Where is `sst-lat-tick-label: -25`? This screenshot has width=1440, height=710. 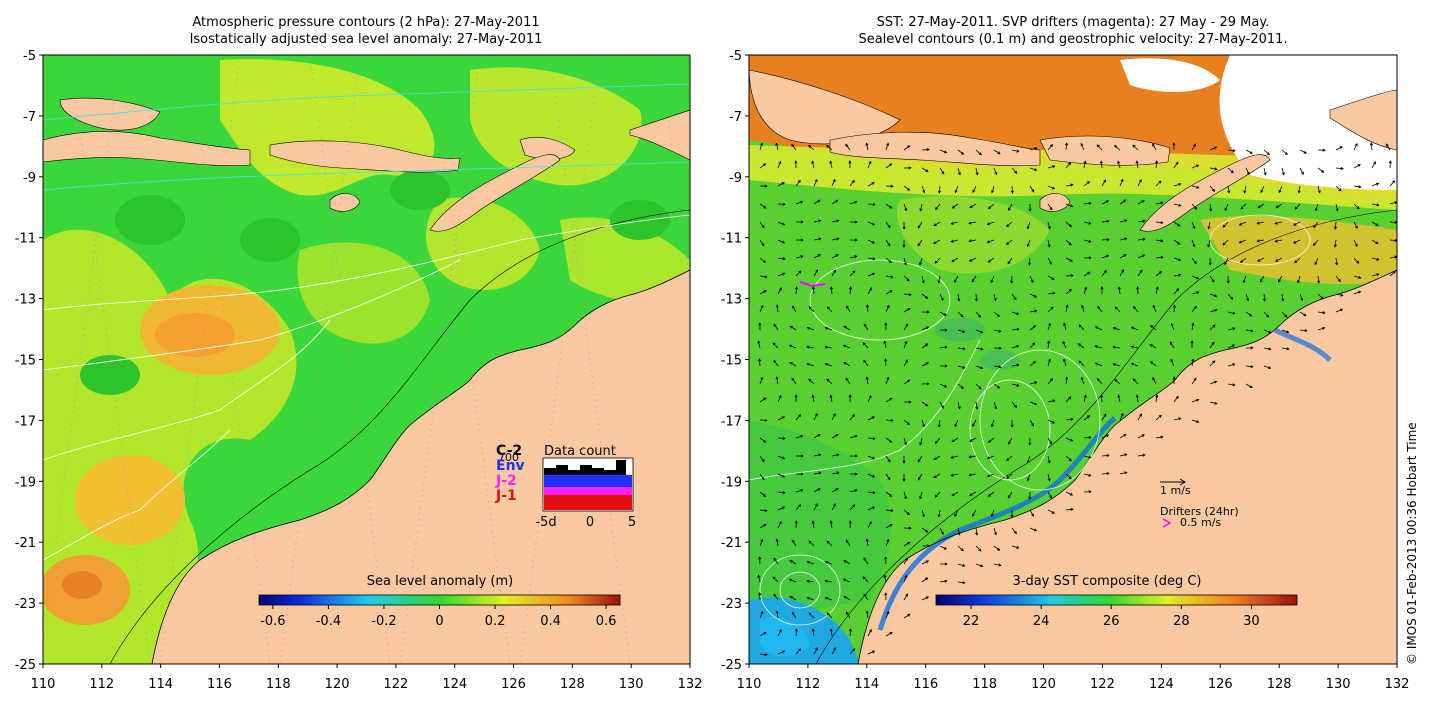 sst-lat-tick-label: -25 is located at coordinates (731, 665).